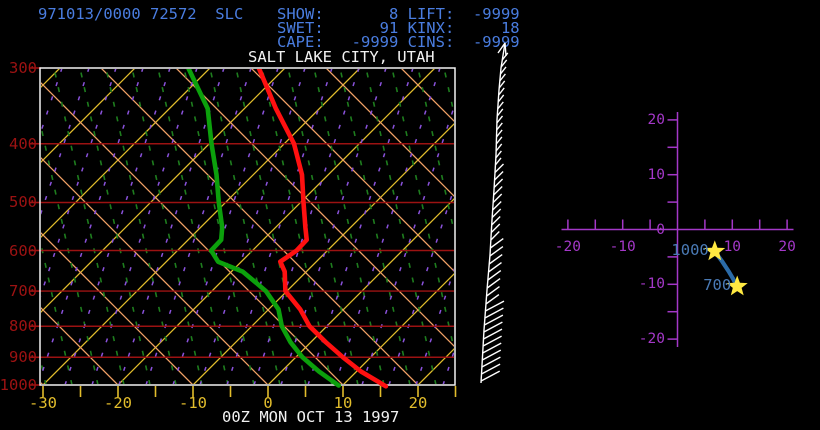  I want to click on temp-label: 0, so click(268, 403).